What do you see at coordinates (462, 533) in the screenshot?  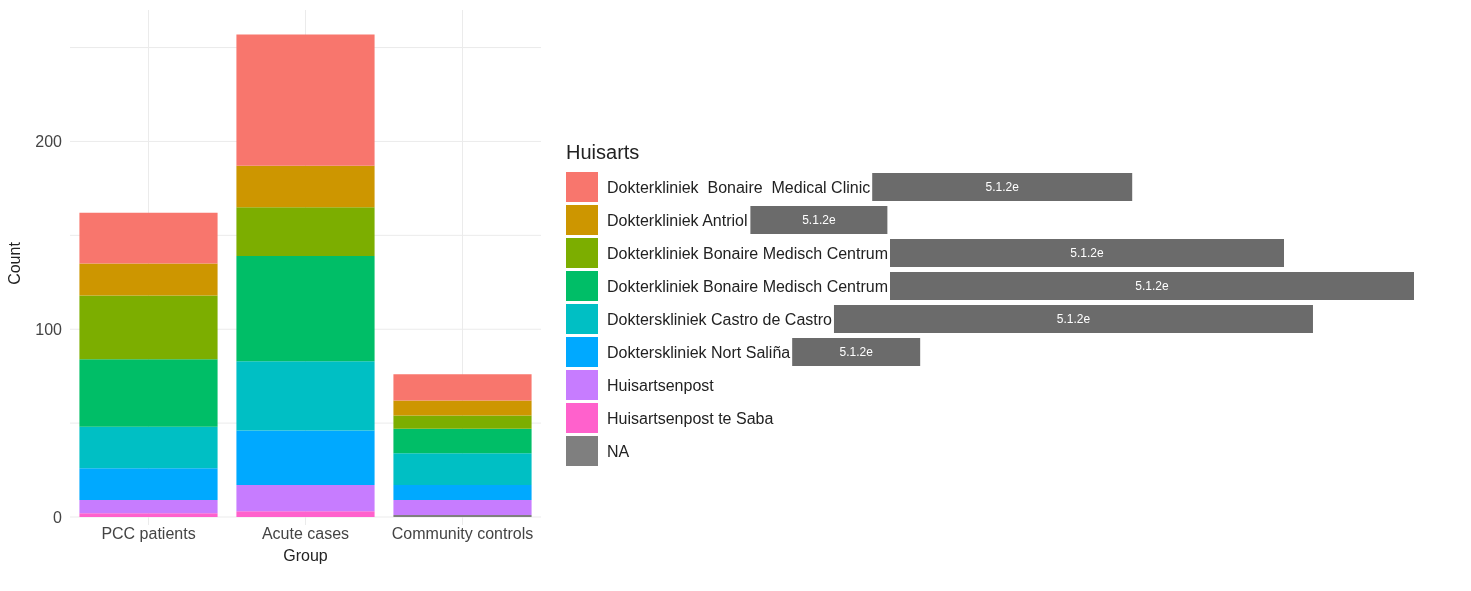 I see `x-tick-label: Community controls` at bounding box center [462, 533].